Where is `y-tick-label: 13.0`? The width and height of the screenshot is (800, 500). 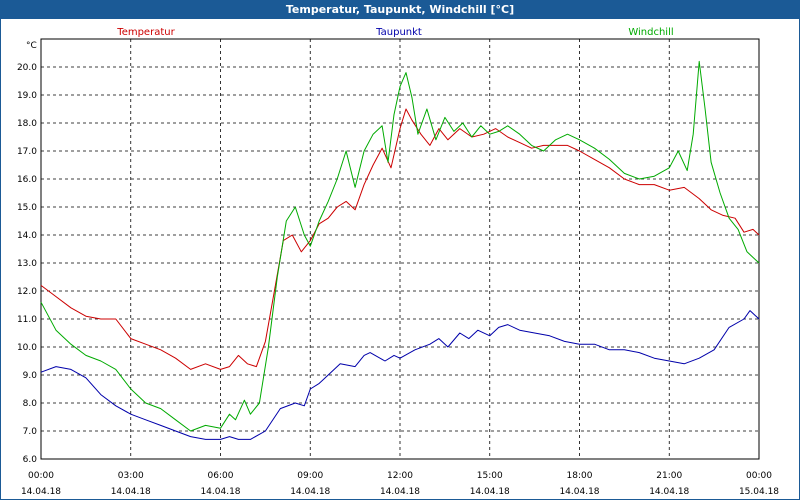 y-tick-label: 13.0 is located at coordinates (27, 264).